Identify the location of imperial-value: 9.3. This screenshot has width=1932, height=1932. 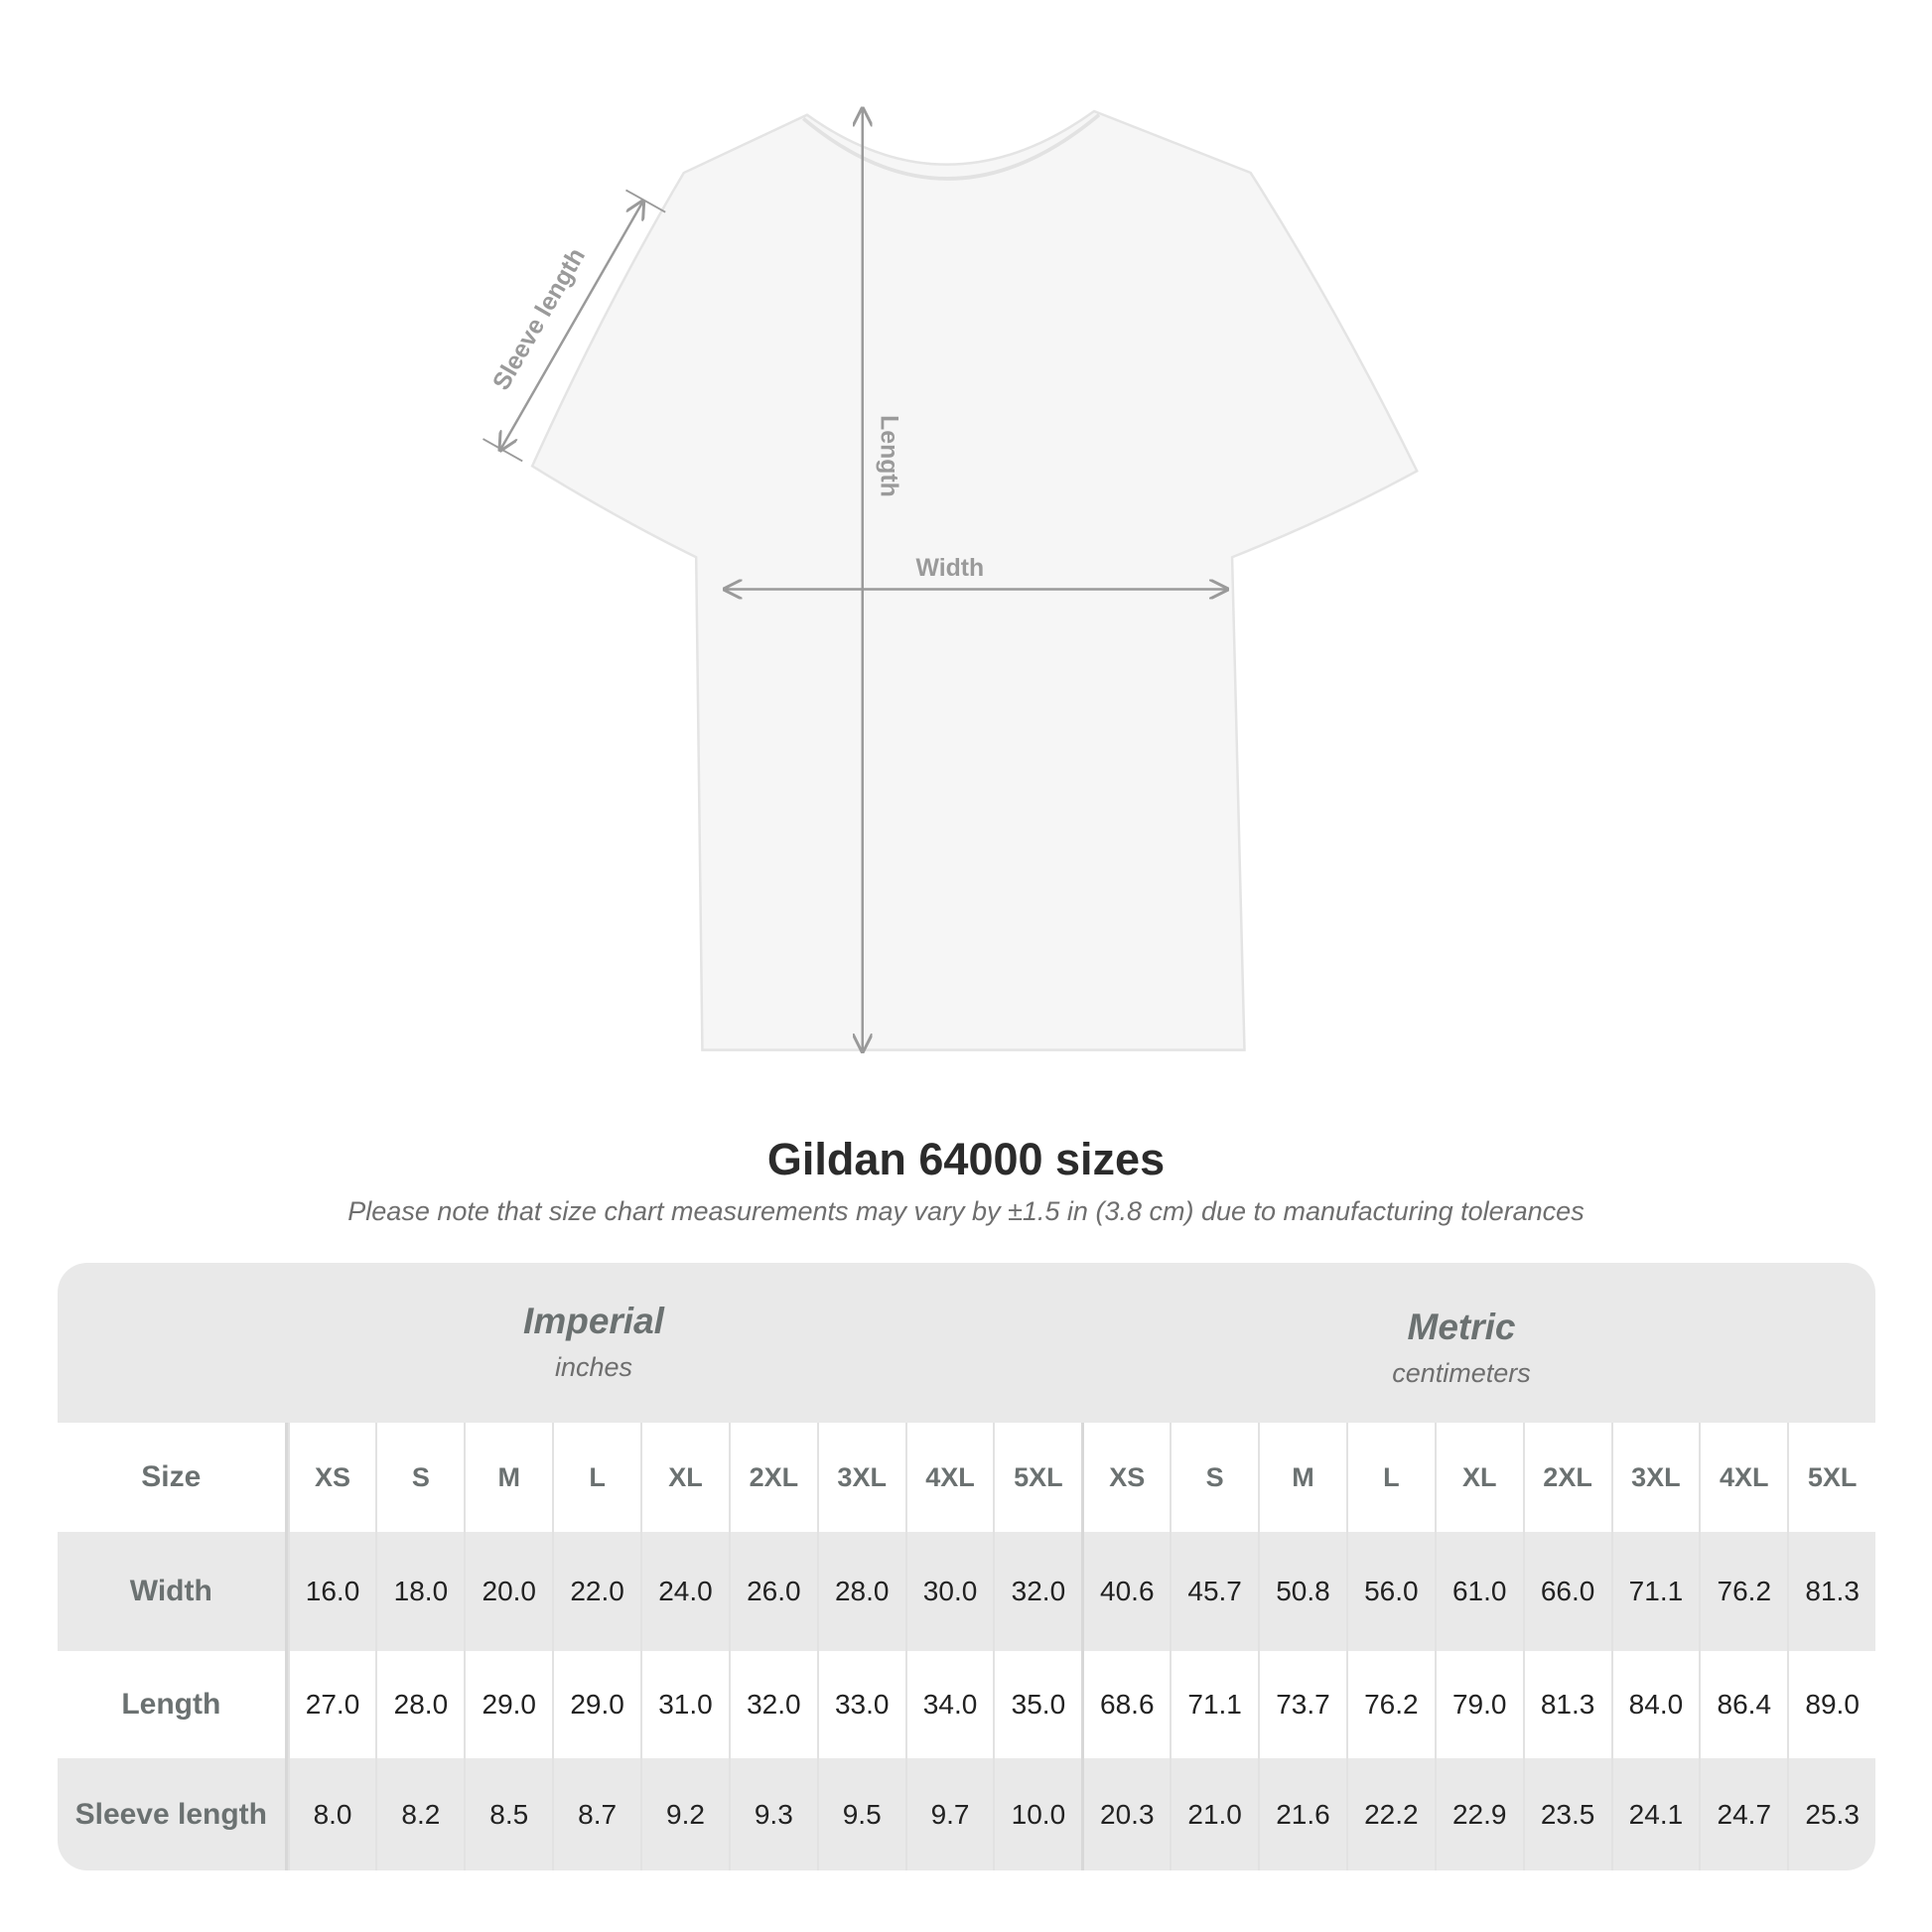
(772, 1814).